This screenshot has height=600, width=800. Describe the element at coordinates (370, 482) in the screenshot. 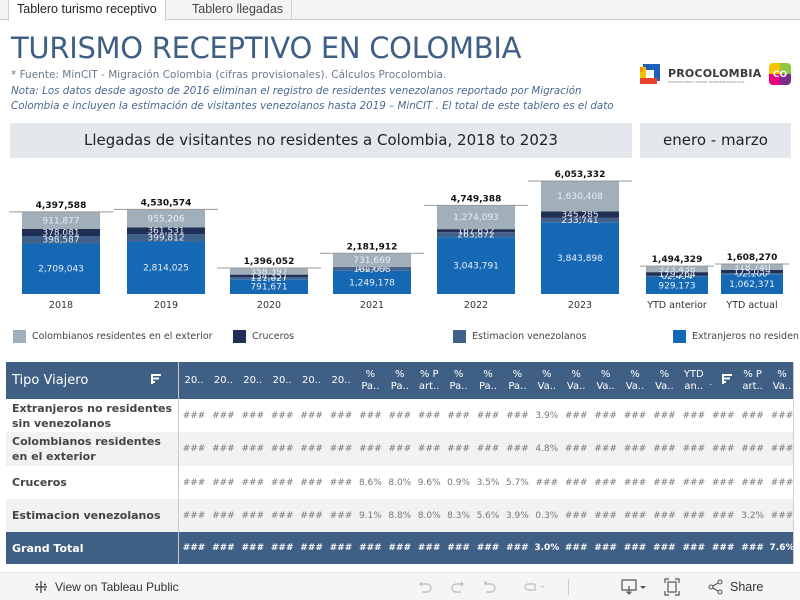

I see `table-cell: 8.6%` at that location.